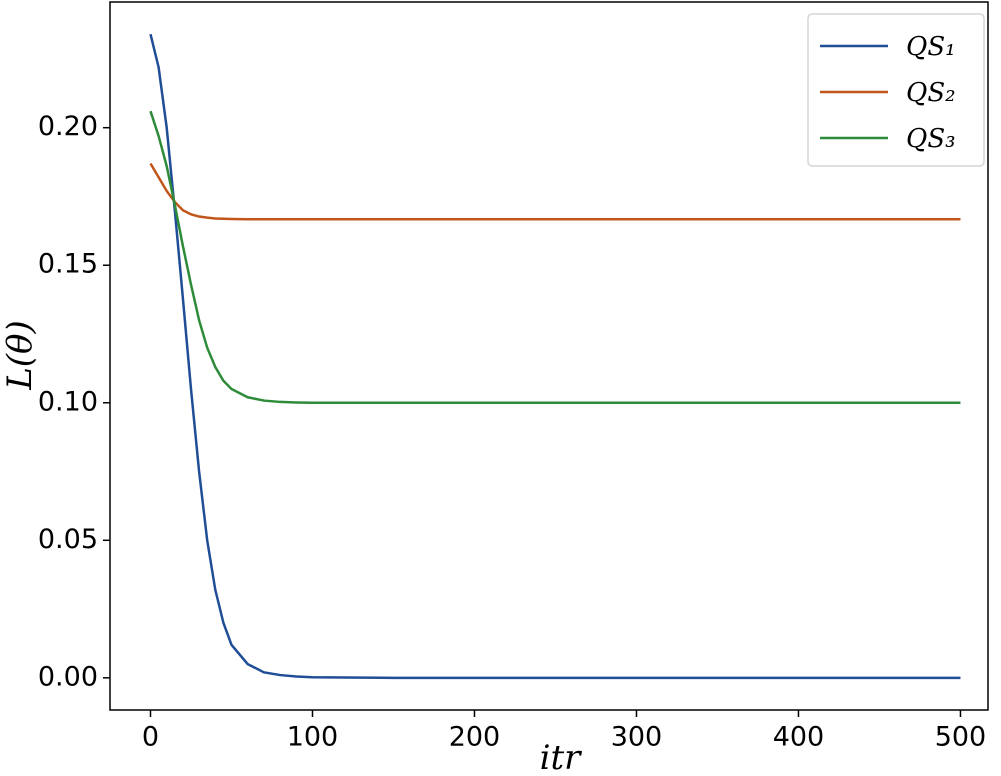 The image size is (1001, 776). I want to click on legend-label: QS₂, so click(931, 93).